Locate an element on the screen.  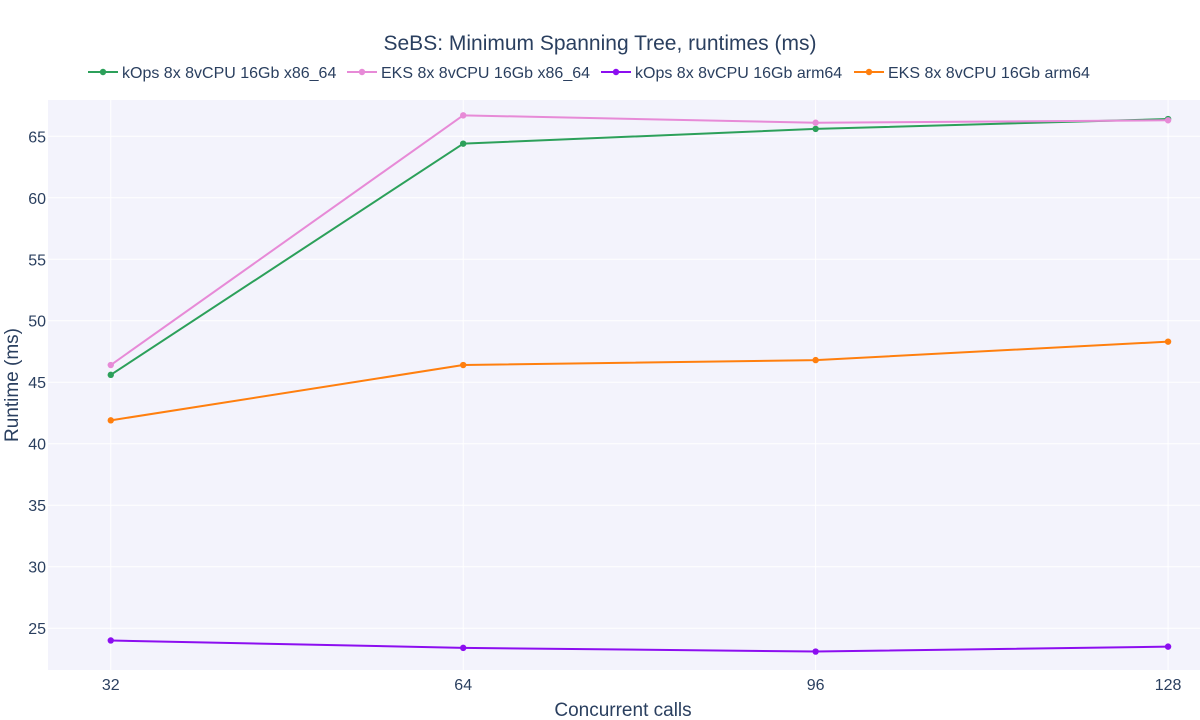
y-tick-label: 55 is located at coordinates (37, 260).